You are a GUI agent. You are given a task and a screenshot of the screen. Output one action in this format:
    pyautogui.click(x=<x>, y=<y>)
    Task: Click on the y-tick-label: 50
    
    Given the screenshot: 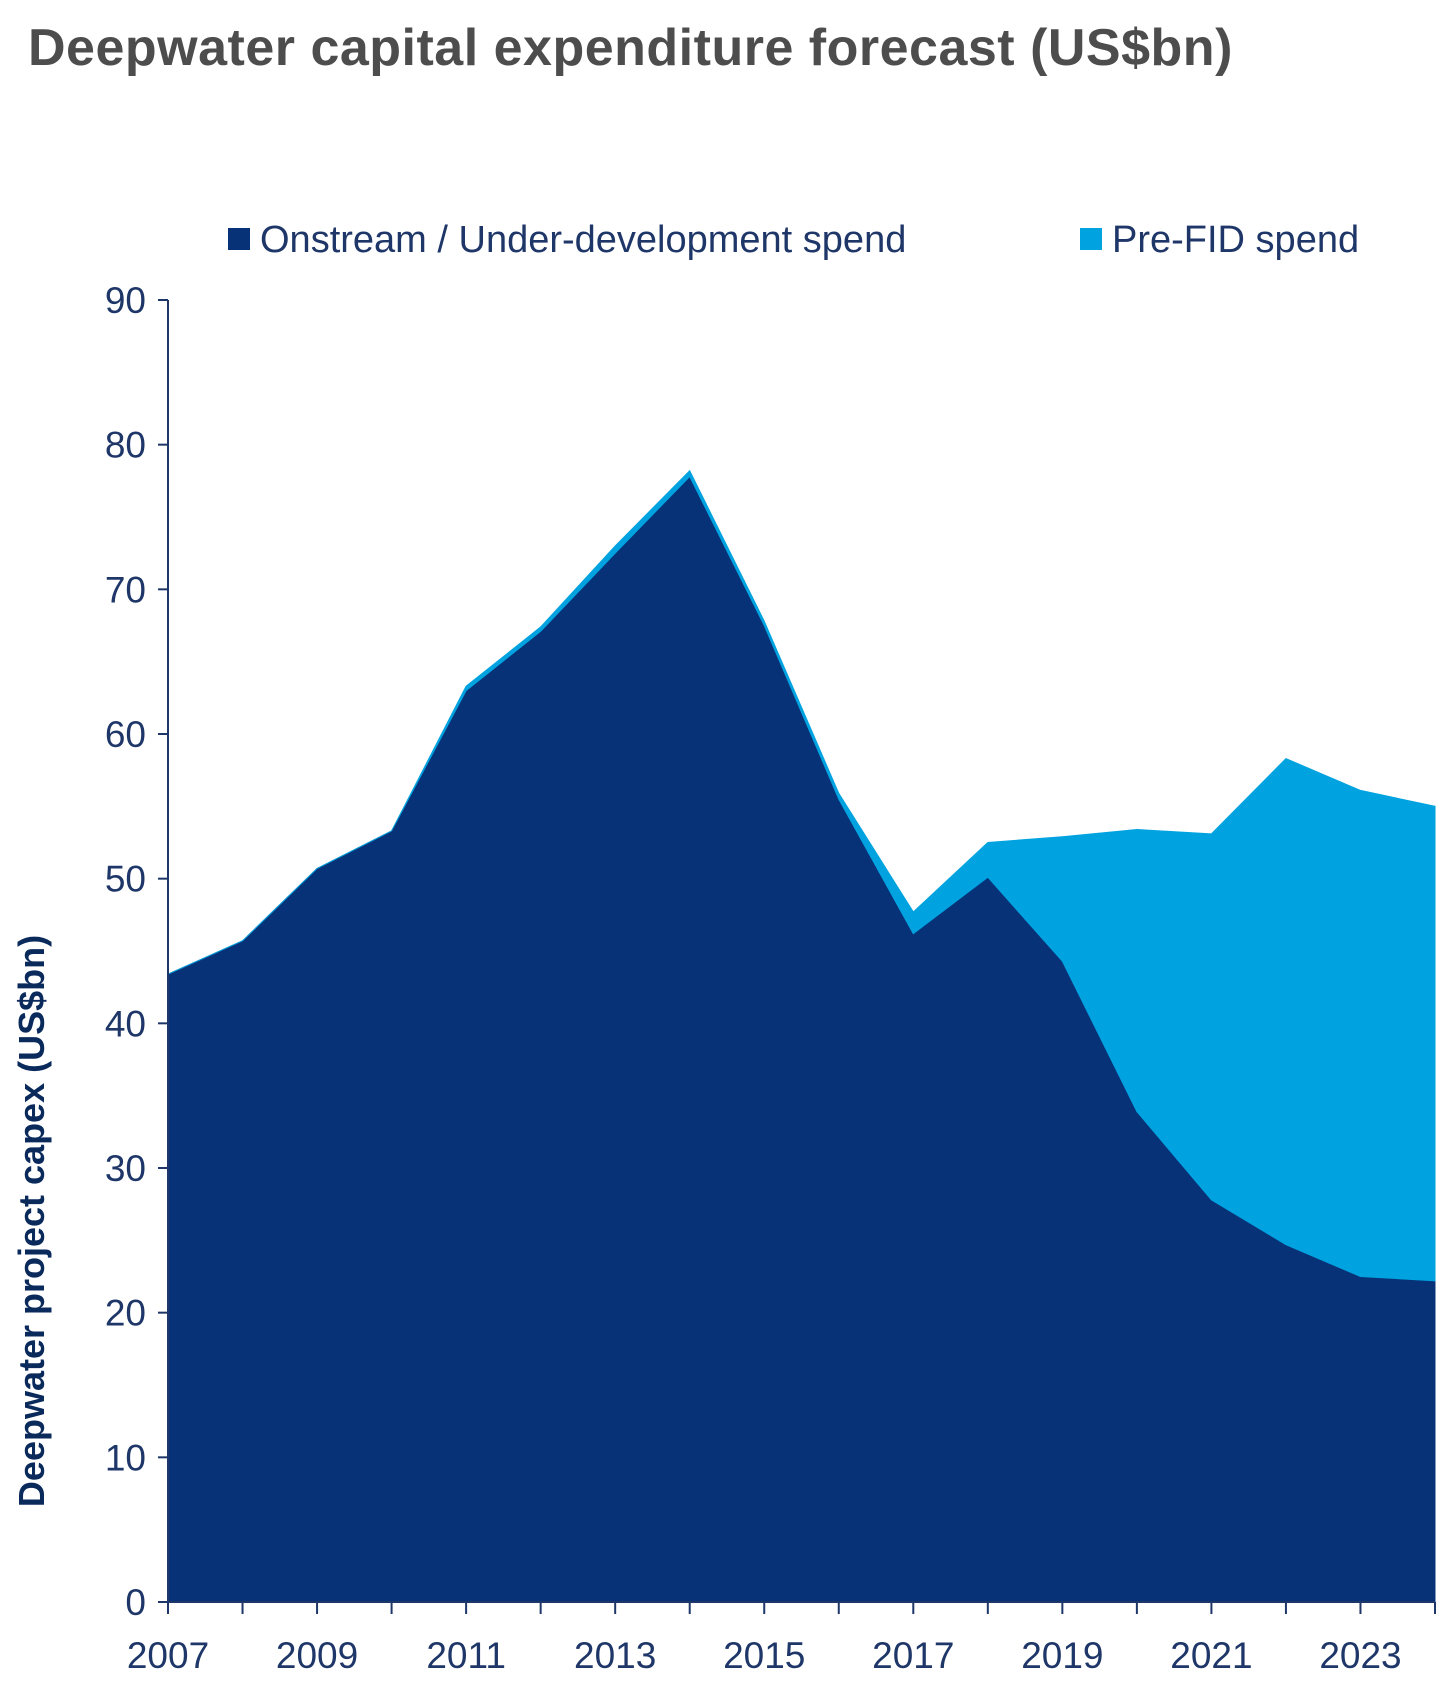 What is the action you would take?
    pyautogui.click(x=125, y=879)
    